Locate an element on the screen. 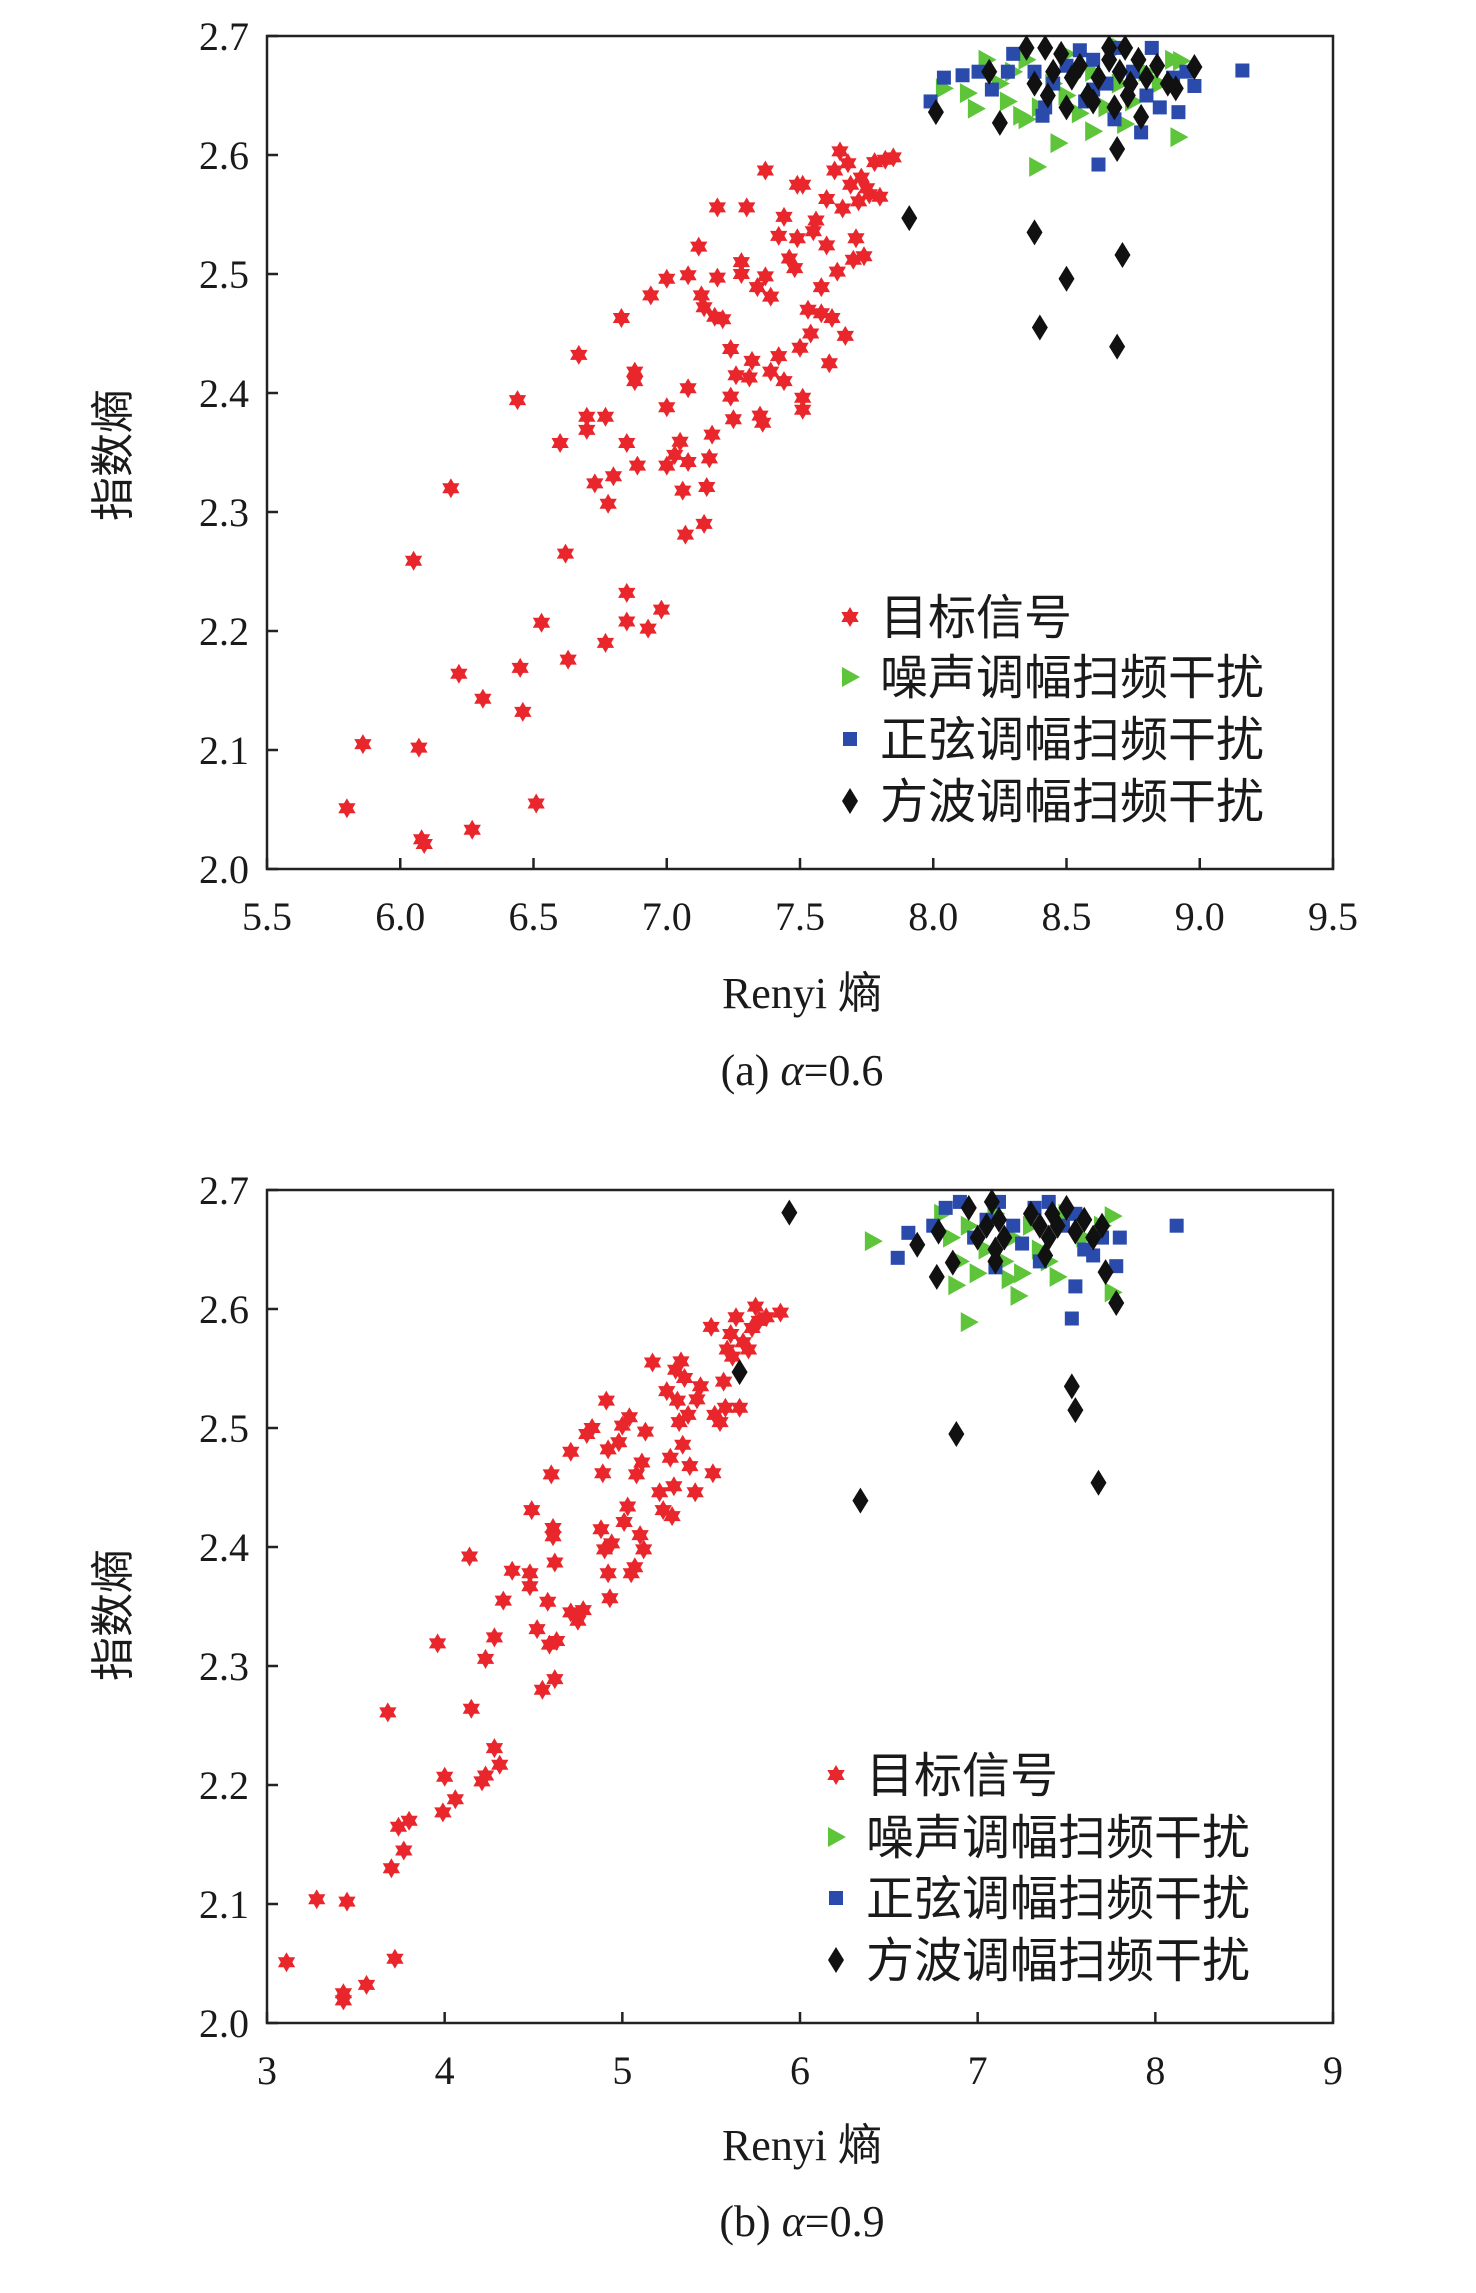  y-tick-label: 2.3 is located at coordinates (224, 1666).